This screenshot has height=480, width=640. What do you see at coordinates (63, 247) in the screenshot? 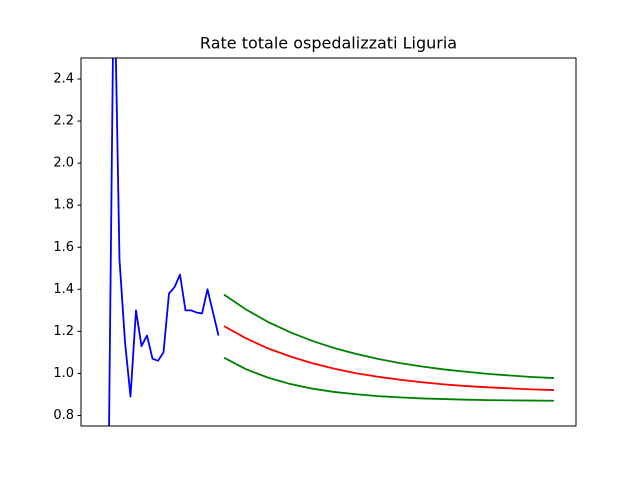
I see `y-tick-label: 1.6` at bounding box center [63, 247].